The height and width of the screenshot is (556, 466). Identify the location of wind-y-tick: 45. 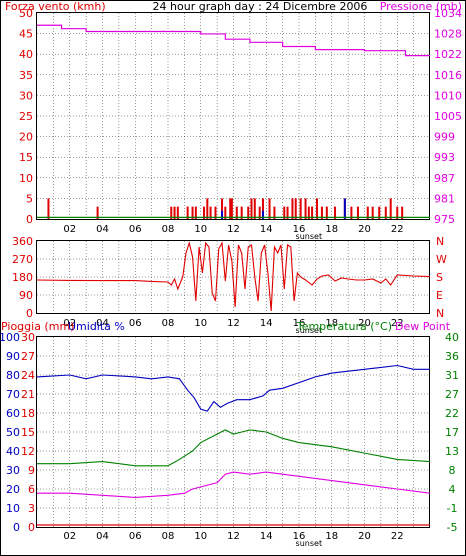
(26, 34).